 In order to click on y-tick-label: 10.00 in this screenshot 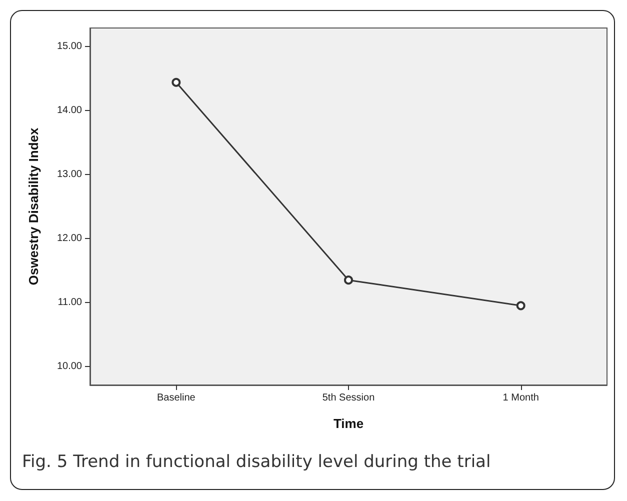, I will do `click(69, 366)`.